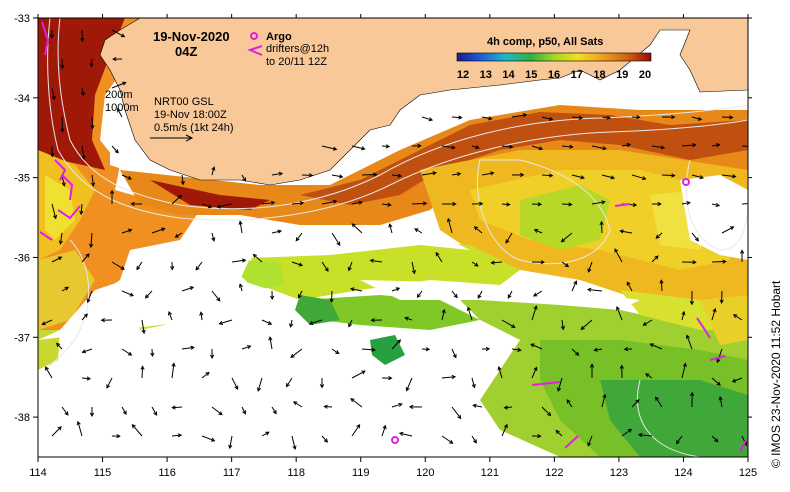  What do you see at coordinates (22, 338) in the screenshot?
I see `y-tick-label: -37` at bounding box center [22, 338].